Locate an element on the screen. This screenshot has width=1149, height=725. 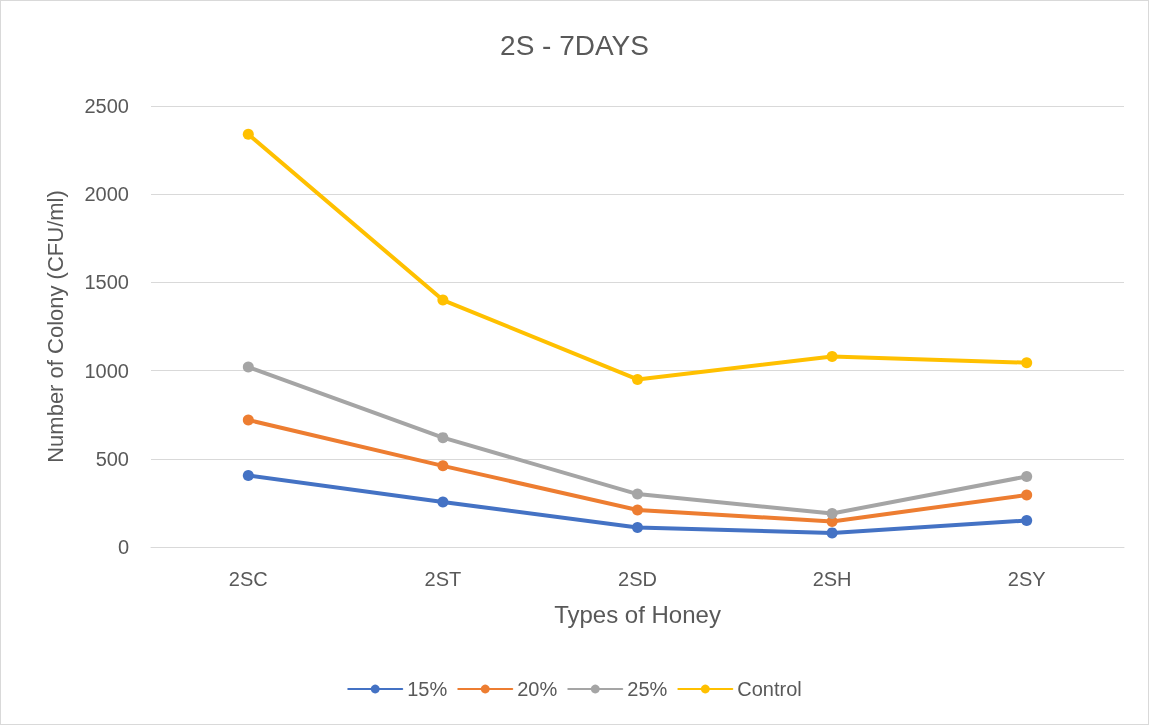
x-axis-title: Types of Honey is located at coordinates (637, 614).